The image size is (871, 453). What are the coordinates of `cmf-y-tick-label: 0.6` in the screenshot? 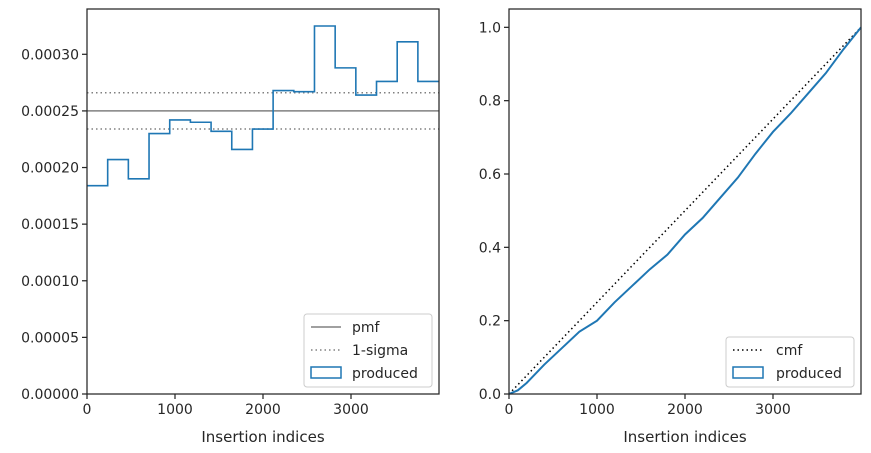 It's located at (490, 175).